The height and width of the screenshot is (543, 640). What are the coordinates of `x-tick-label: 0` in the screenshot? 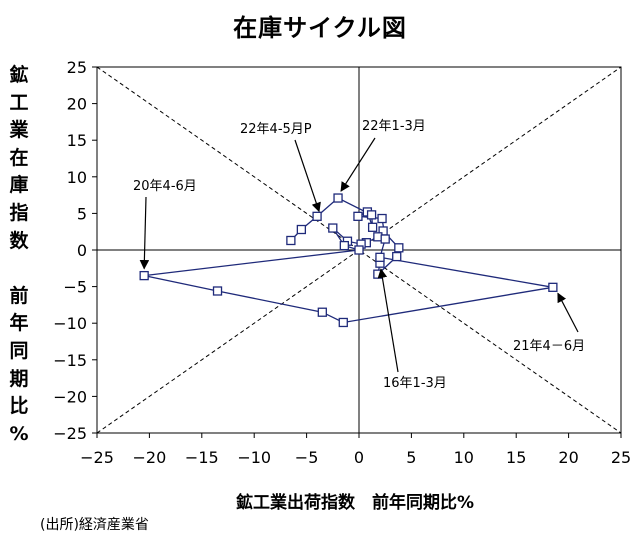 It's located at (359, 457).